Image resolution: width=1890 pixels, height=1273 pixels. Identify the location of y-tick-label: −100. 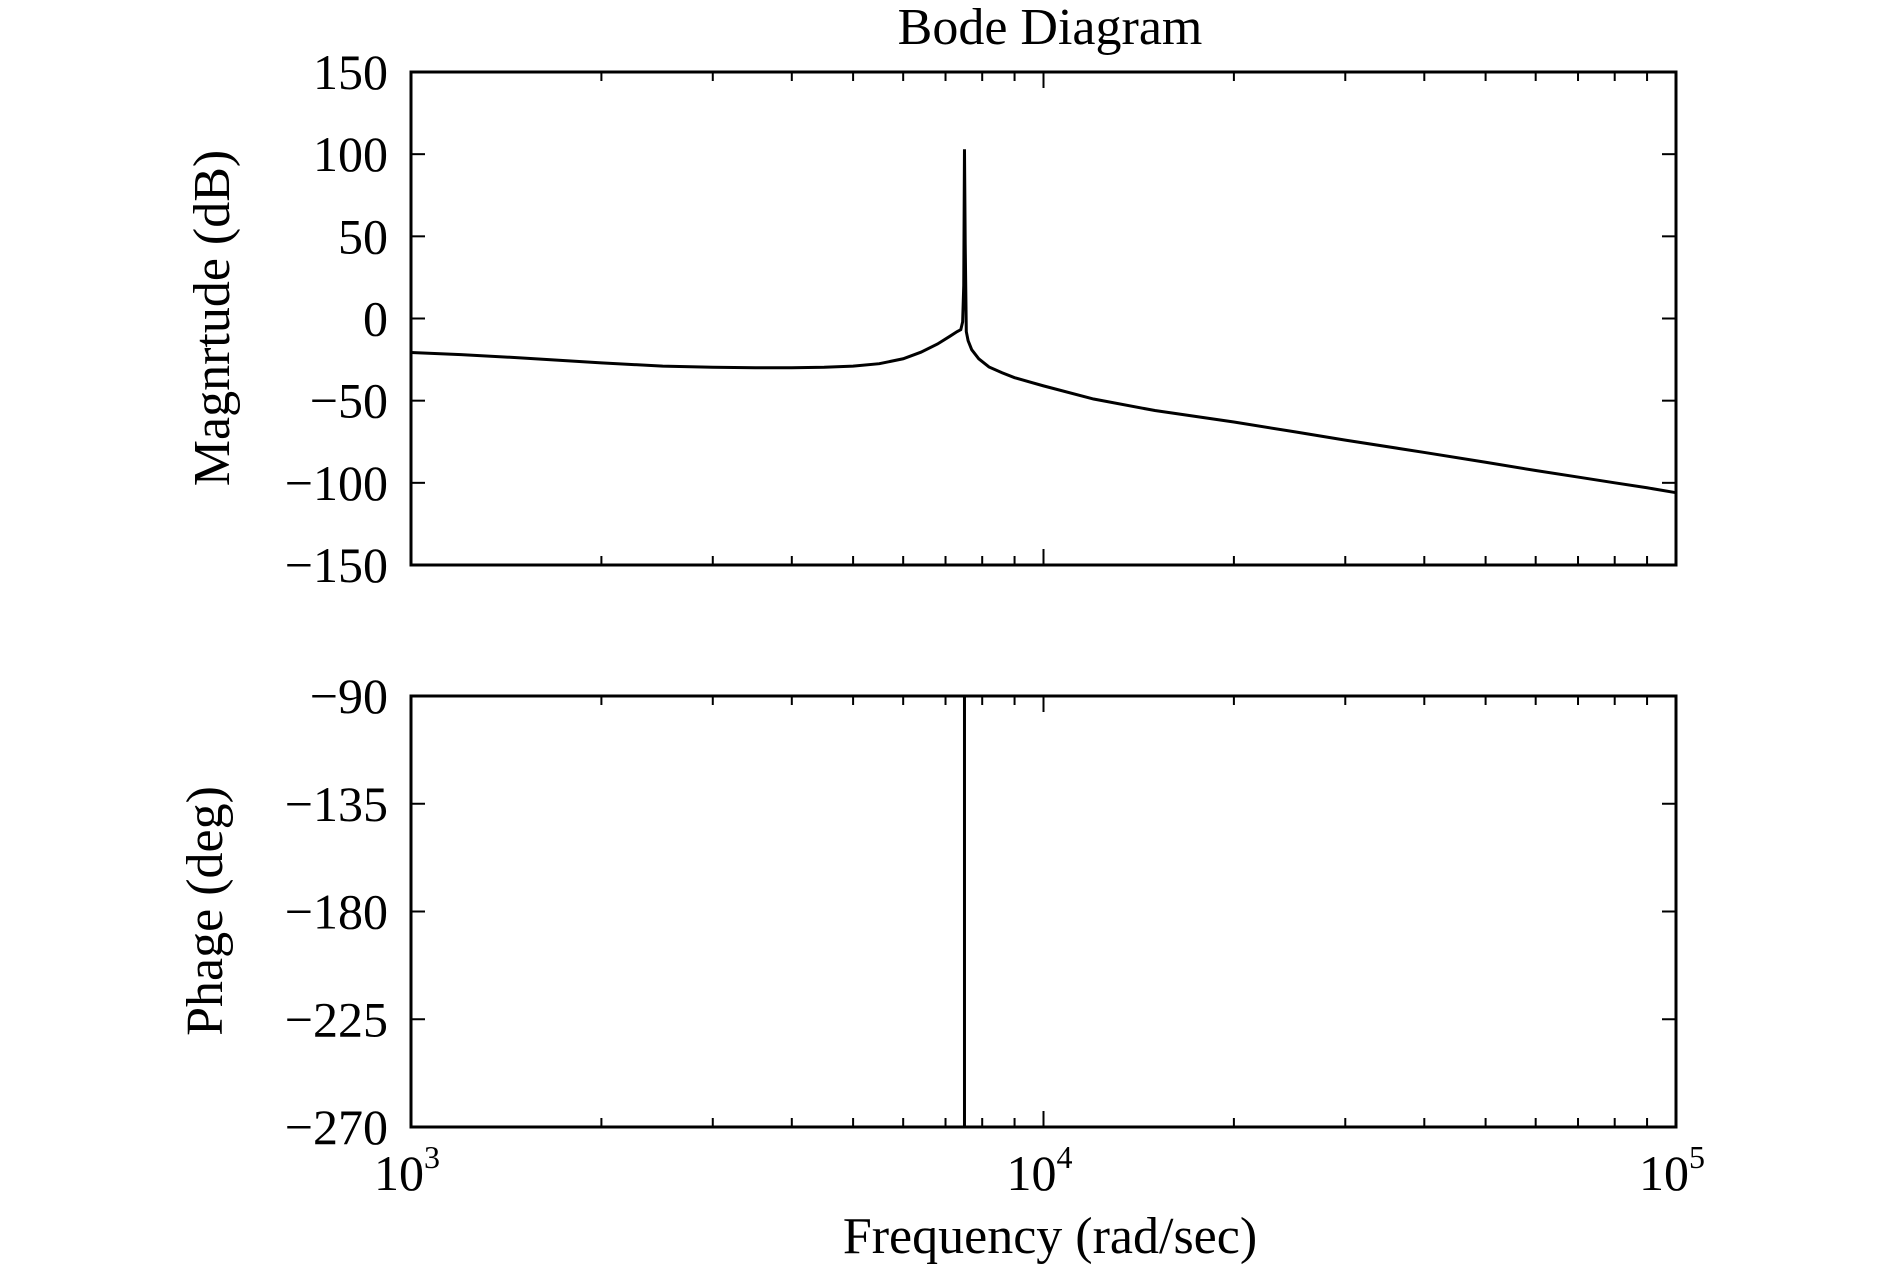
(336, 483).